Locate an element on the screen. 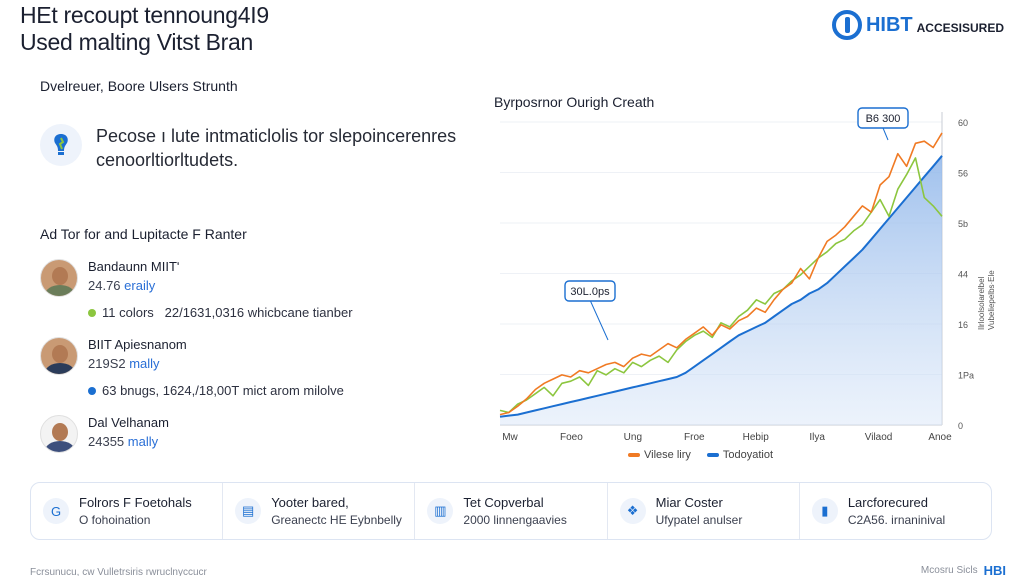 This screenshot has height=576, width=1024. calendar-icon: ▥ is located at coordinates (440, 511).